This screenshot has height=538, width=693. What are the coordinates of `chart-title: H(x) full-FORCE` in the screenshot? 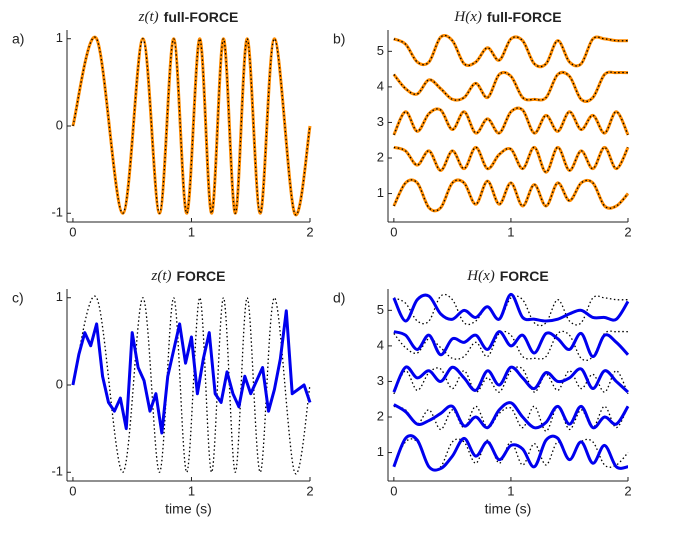 It's located at (507, 17).